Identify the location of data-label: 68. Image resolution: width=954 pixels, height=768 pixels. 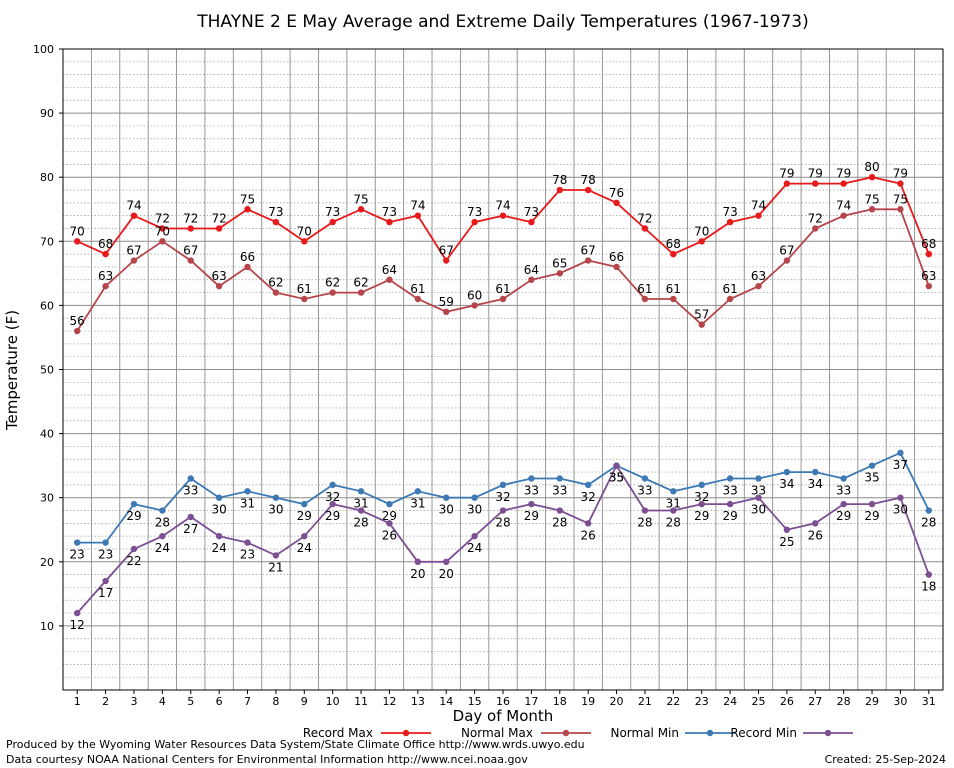
(928, 244).